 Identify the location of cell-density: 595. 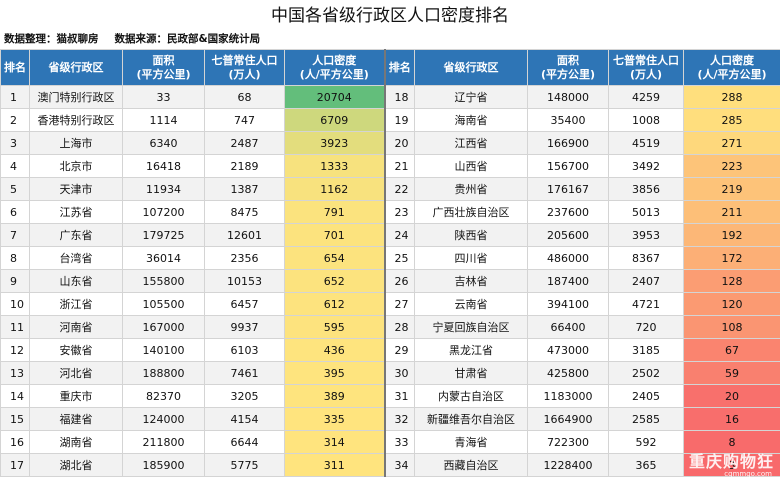
(334, 327).